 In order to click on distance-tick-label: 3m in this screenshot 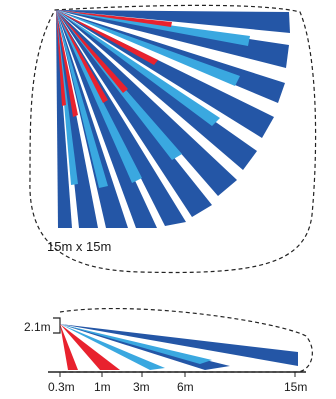, I will do `click(141, 387)`.